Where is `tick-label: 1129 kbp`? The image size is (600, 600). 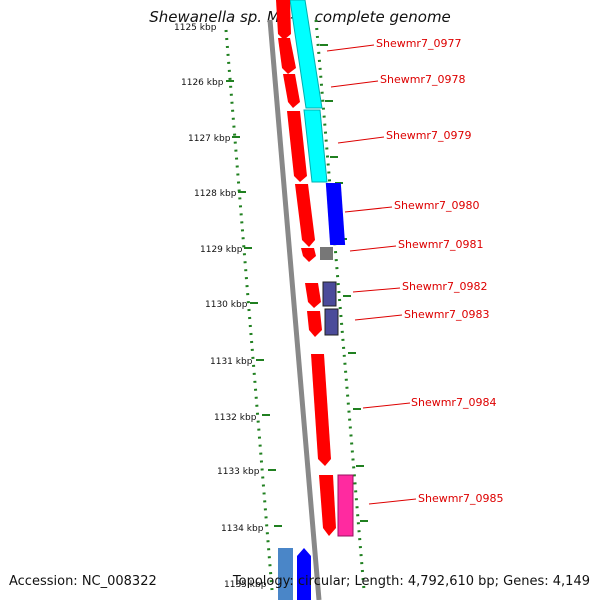 tick-label: 1129 kbp is located at coordinates (221, 250).